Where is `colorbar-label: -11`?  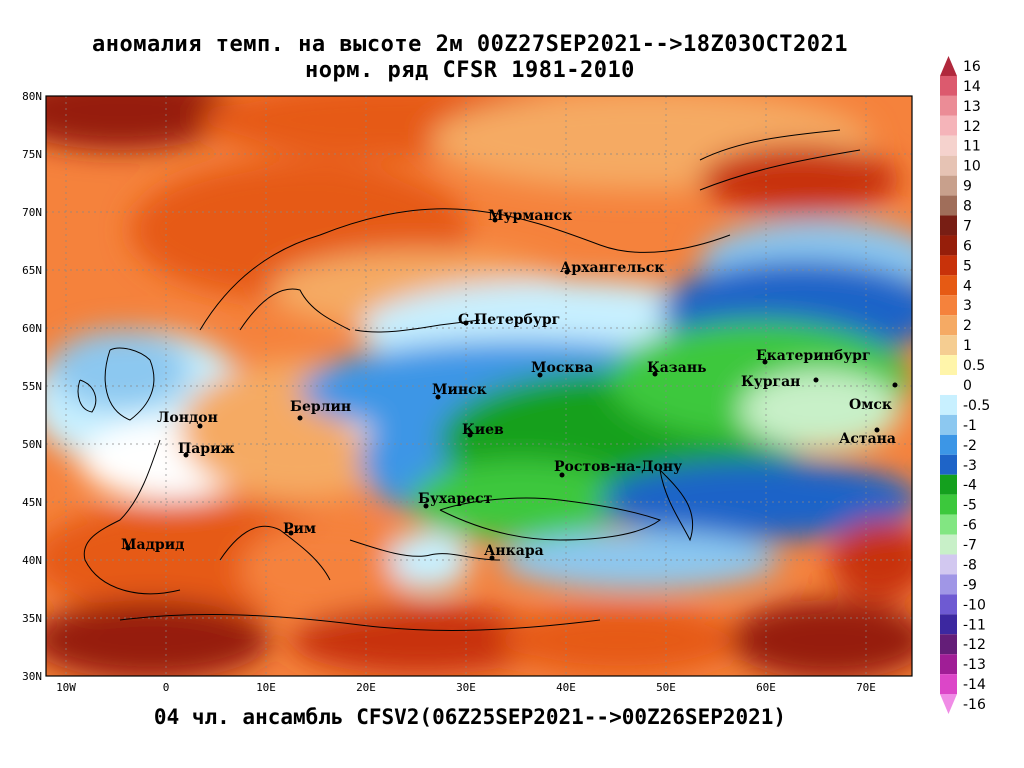
colorbar-label: -11 is located at coordinates (974, 625).